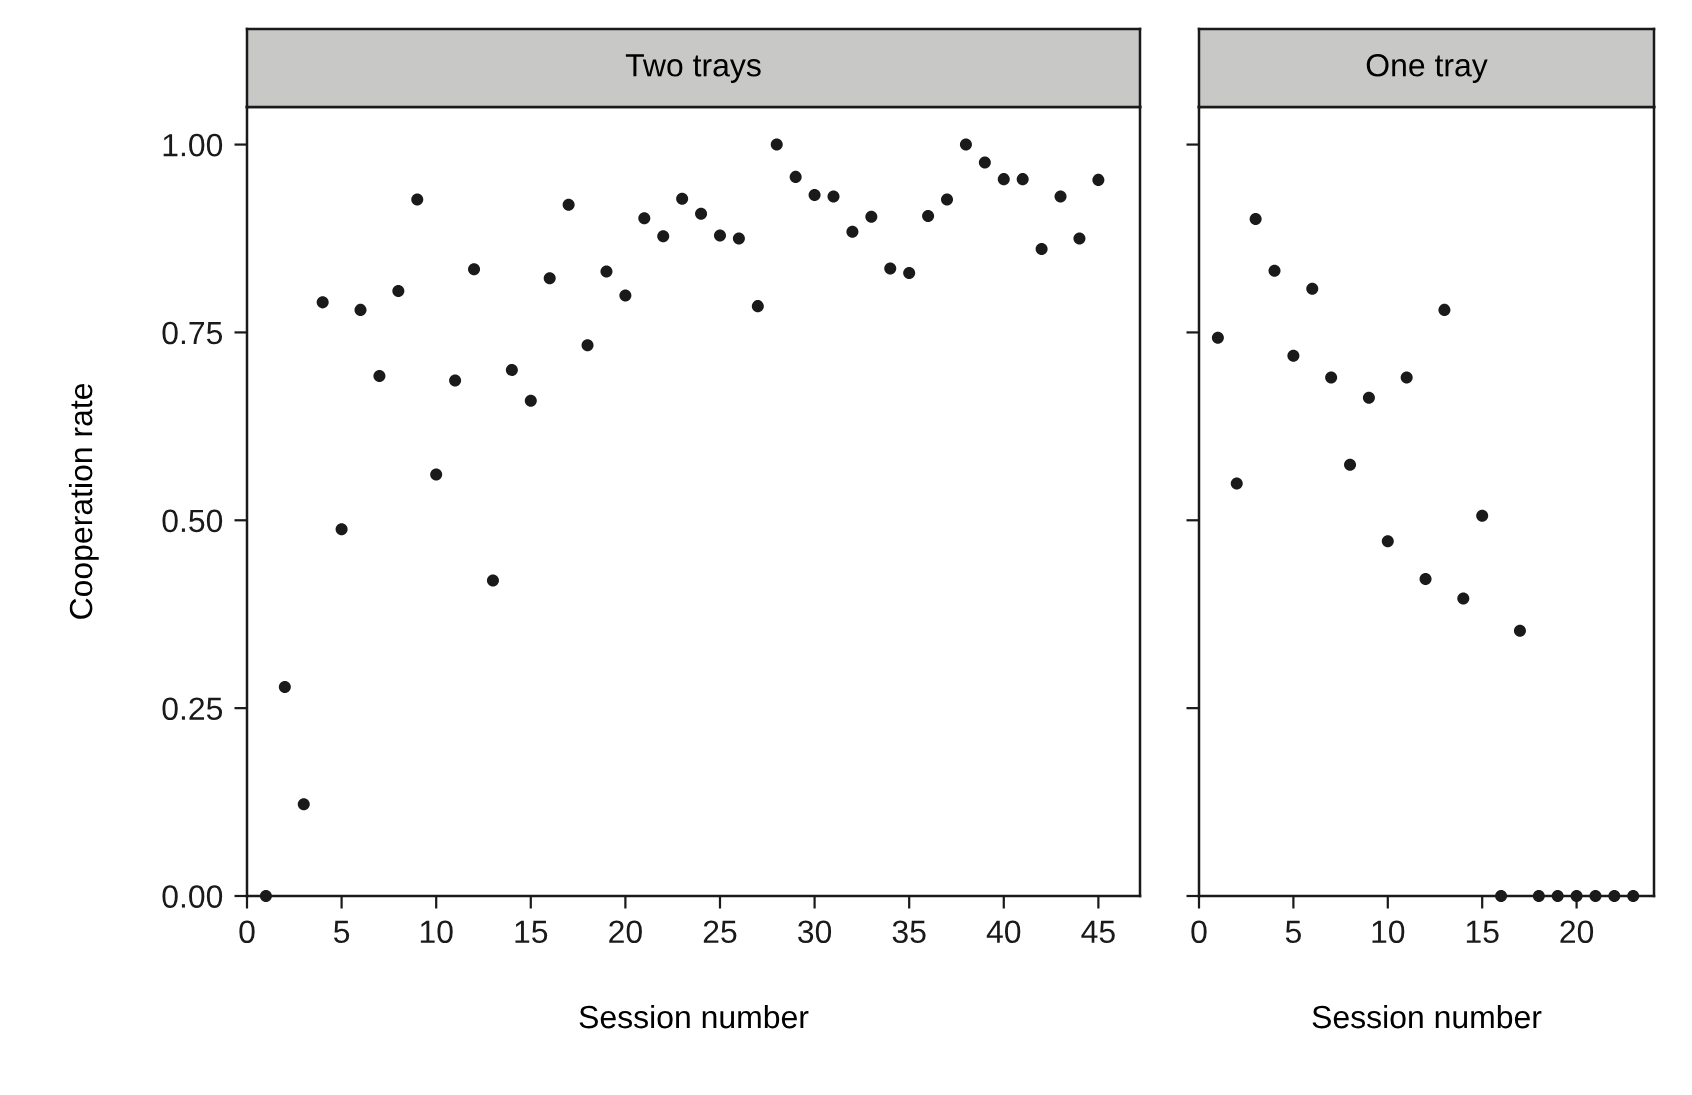 Image resolution: width=1692 pixels, height=1095 pixels. I want to click on x-tick-label: 40, so click(1003, 932).